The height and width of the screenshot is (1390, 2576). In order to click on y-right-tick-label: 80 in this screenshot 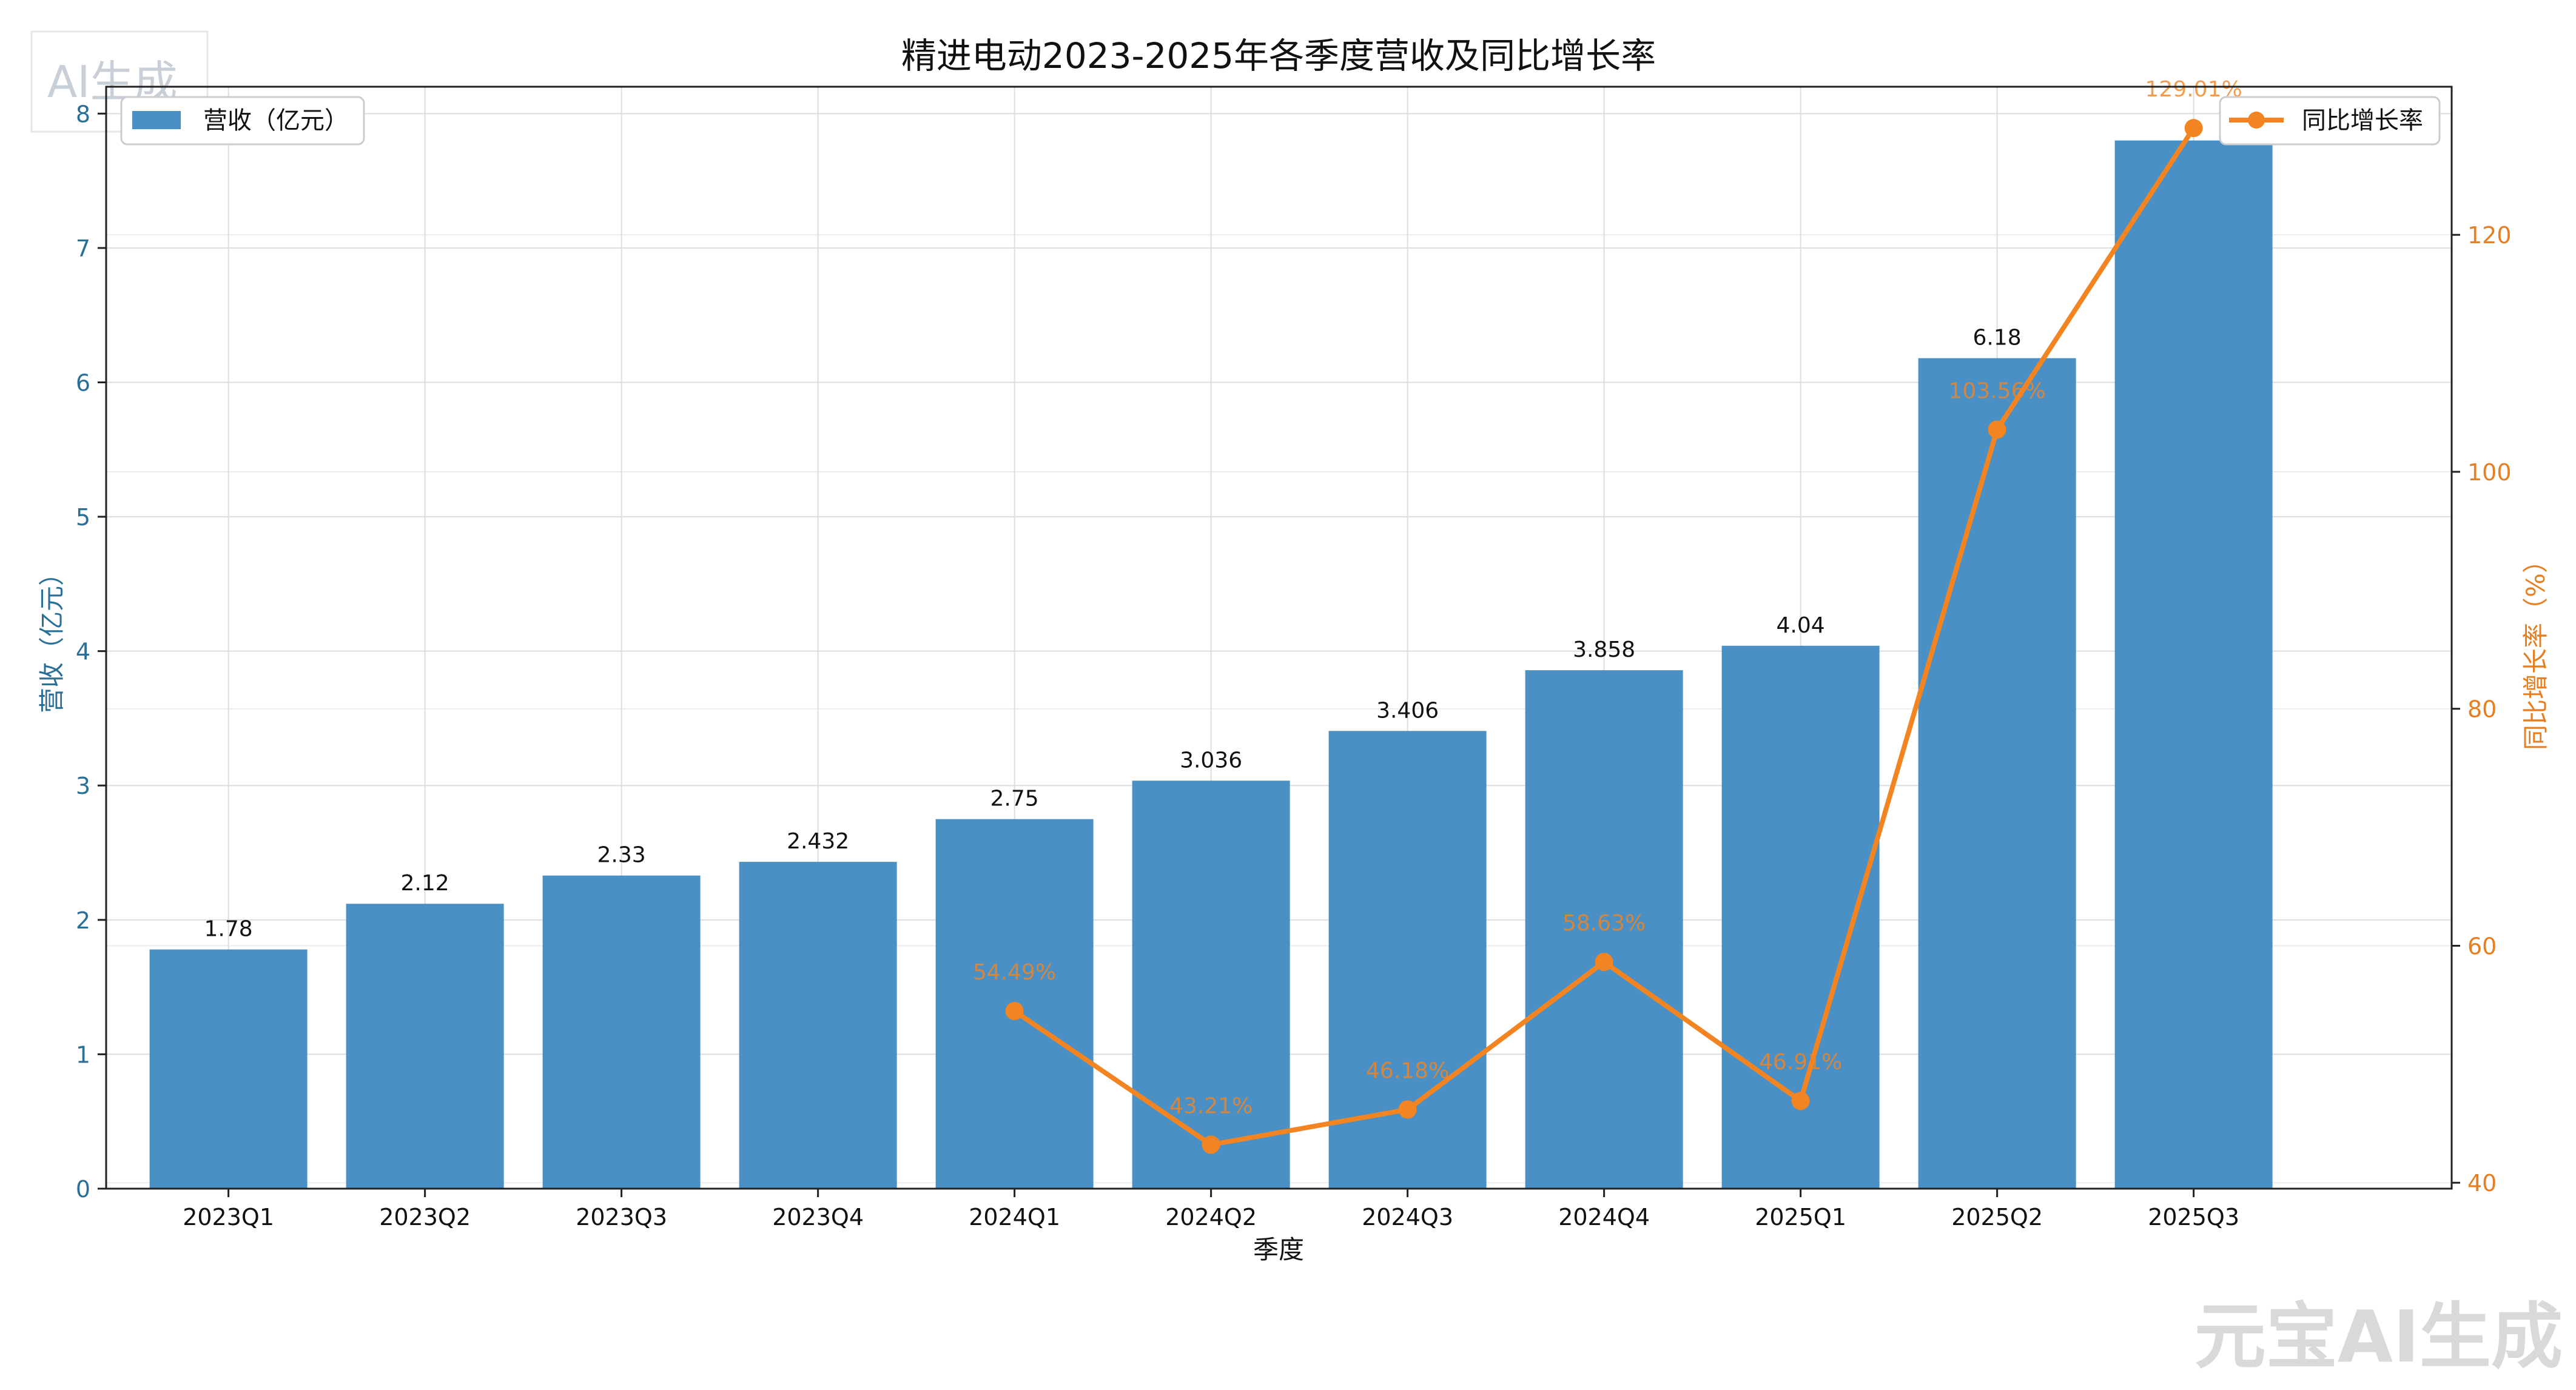, I will do `click(2482, 710)`.